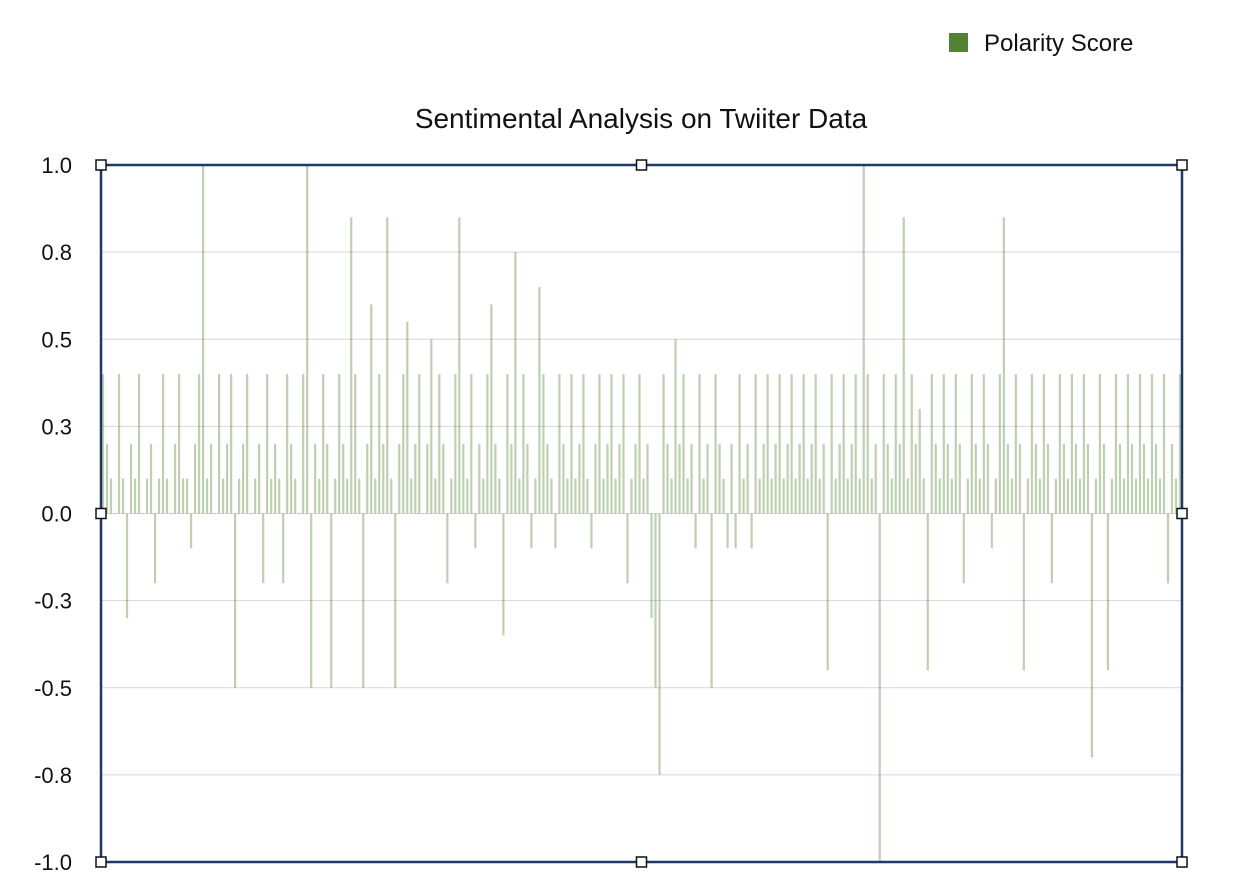 The image size is (1258, 876). Describe the element at coordinates (53, 688) in the screenshot. I see `y-tick-label: -0.5` at that location.